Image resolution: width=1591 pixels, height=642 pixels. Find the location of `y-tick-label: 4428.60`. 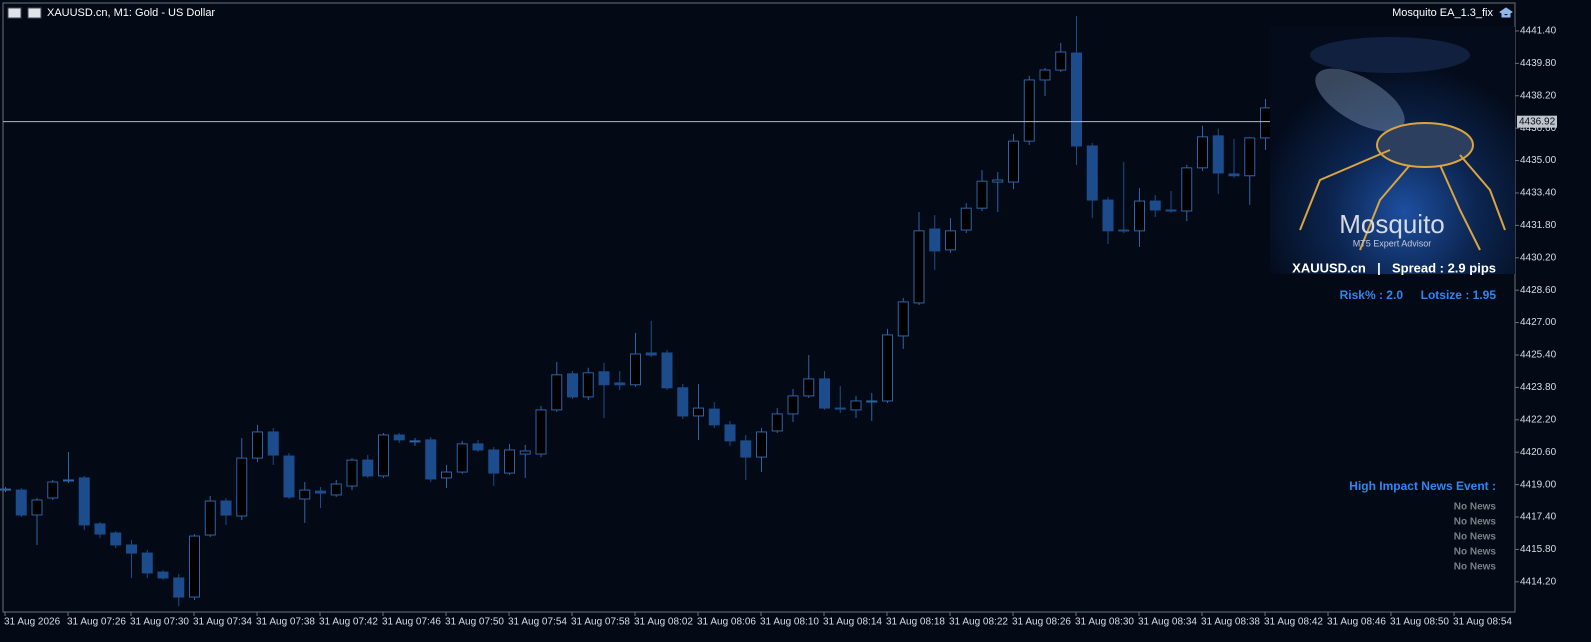

y-tick-label: 4428.60 is located at coordinates (1538, 290).